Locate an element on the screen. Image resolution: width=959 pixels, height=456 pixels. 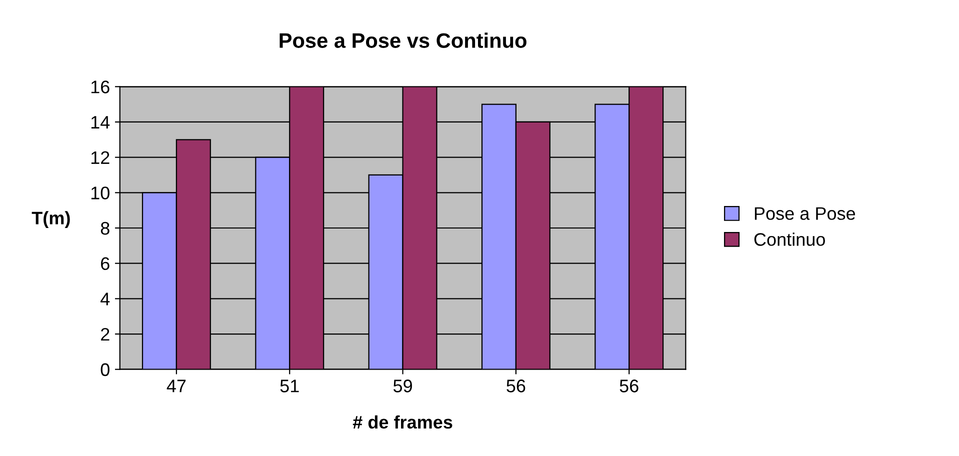
y-tick-label: 2 is located at coordinates (105, 334).